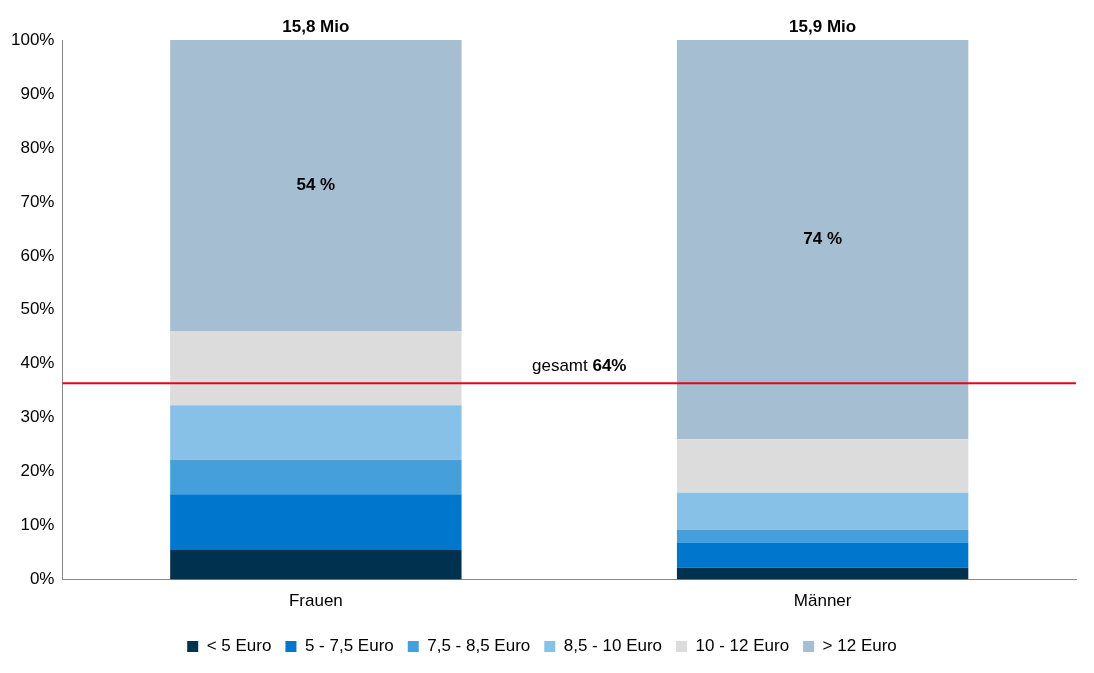  What do you see at coordinates (37, 363) in the screenshot?
I see `y-tick-label: 40%` at bounding box center [37, 363].